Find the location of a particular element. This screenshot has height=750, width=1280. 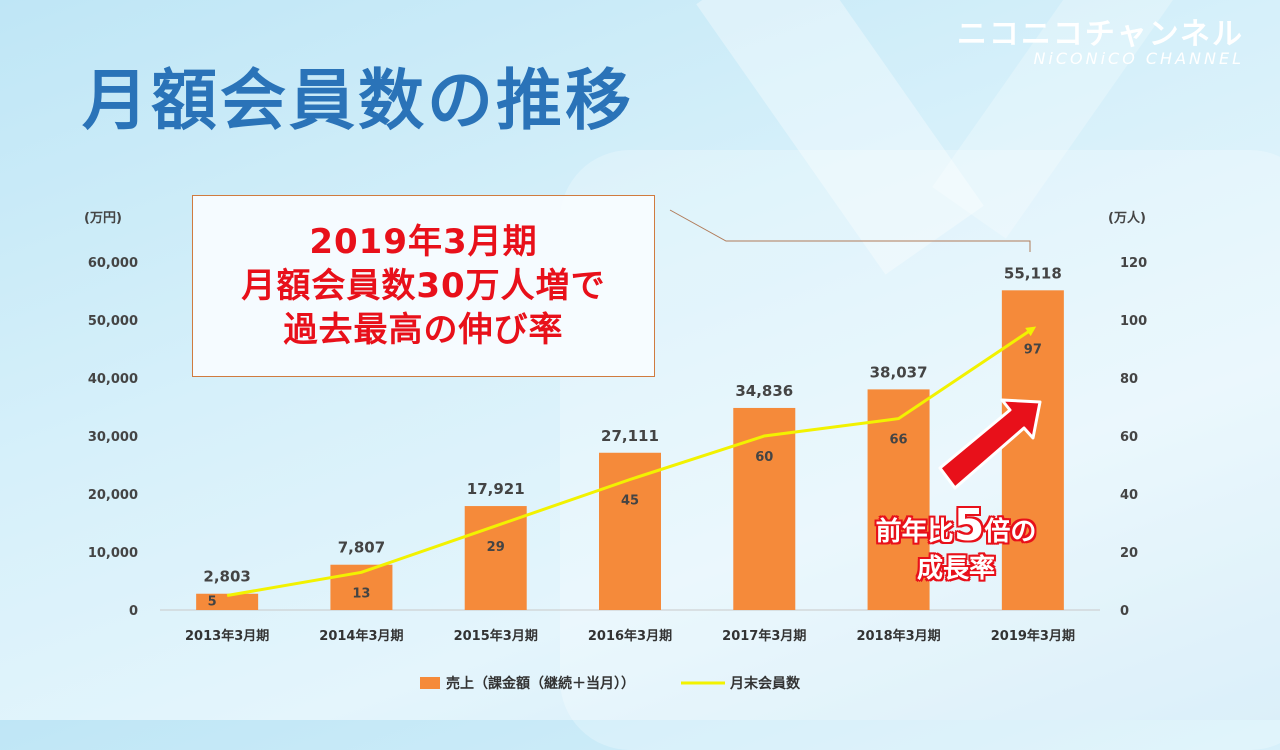

page-title: 月額会員数の推移 is located at coordinates (358, 100).